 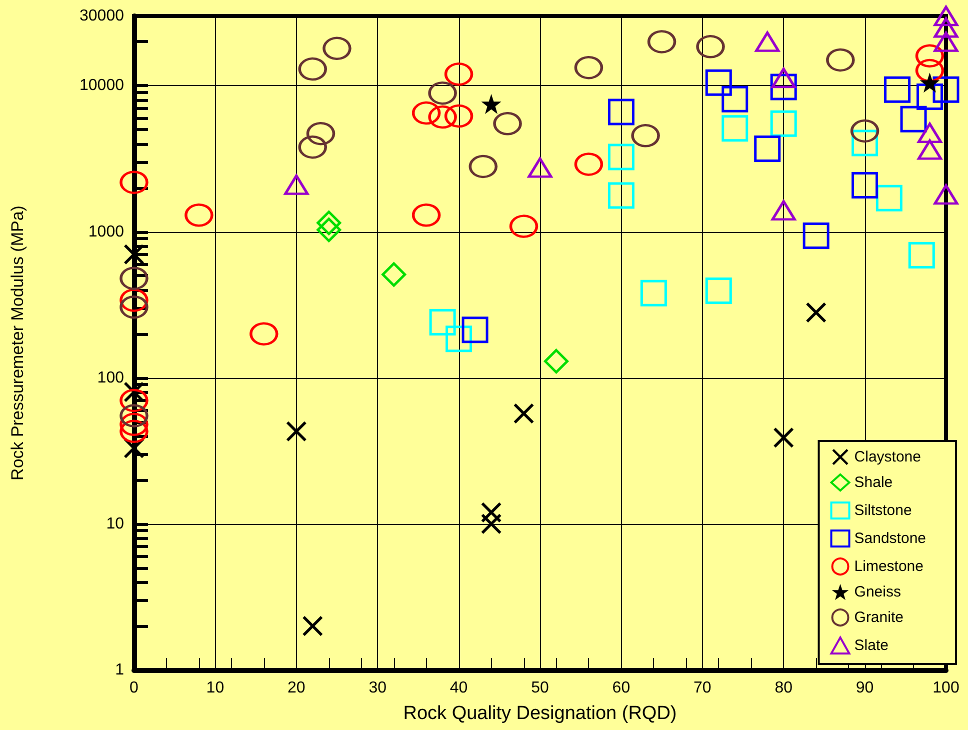 What do you see at coordinates (879, 617) in the screenshot?
I see `legend-label: Granite` at bounding box center [879, 617].